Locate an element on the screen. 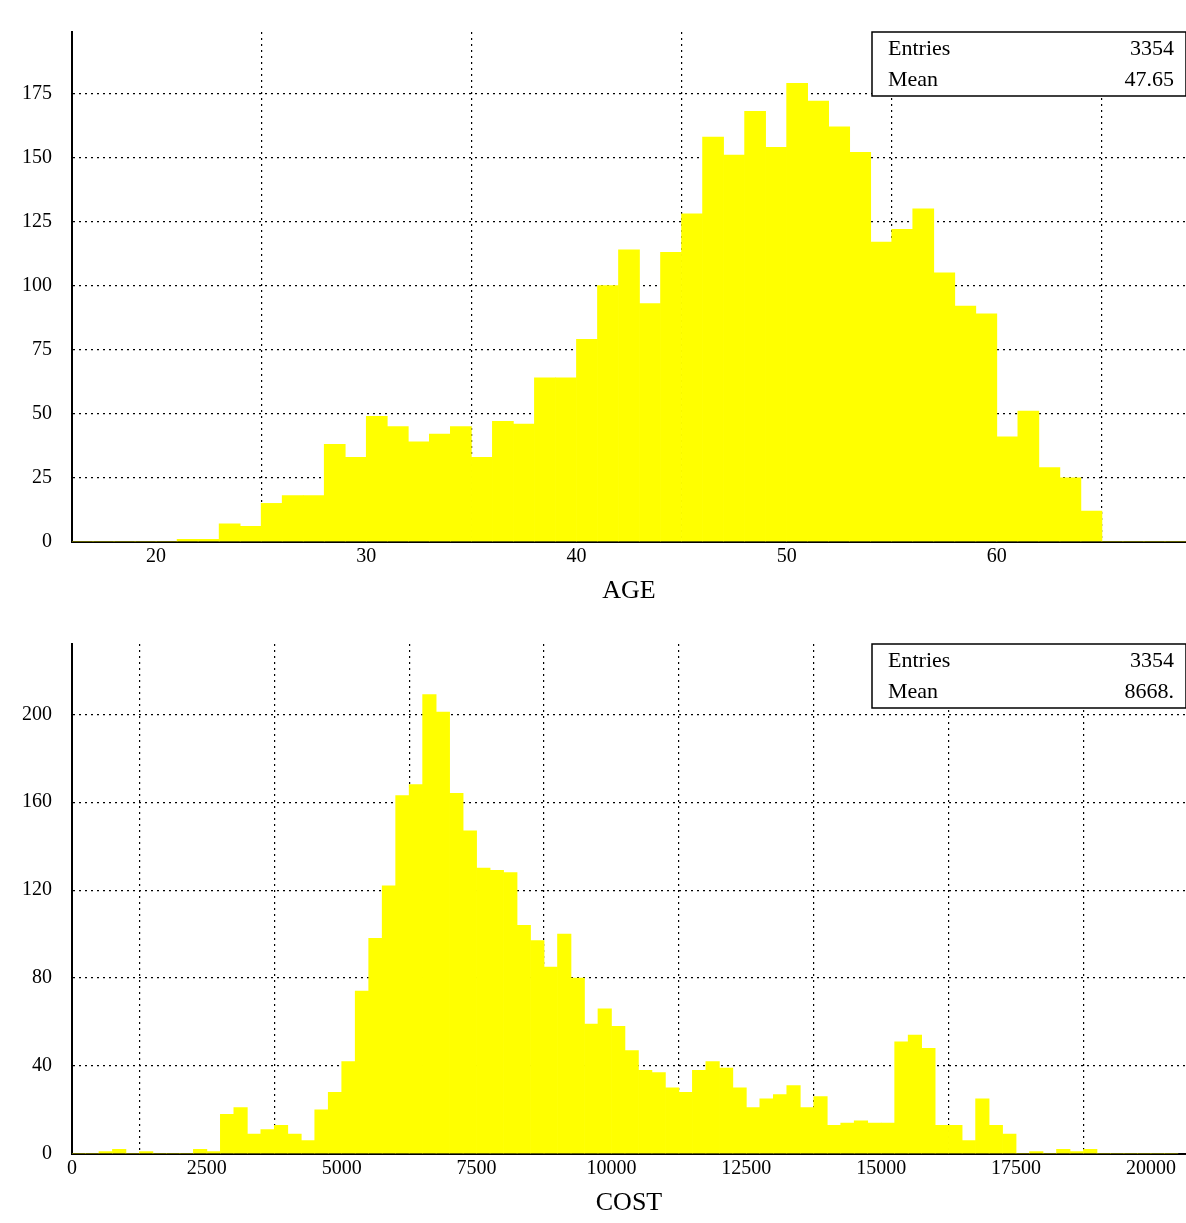 This screenshot has width=1186, height=1223. x-tick-label: 17500 is located at coordinates (1016, 1167).